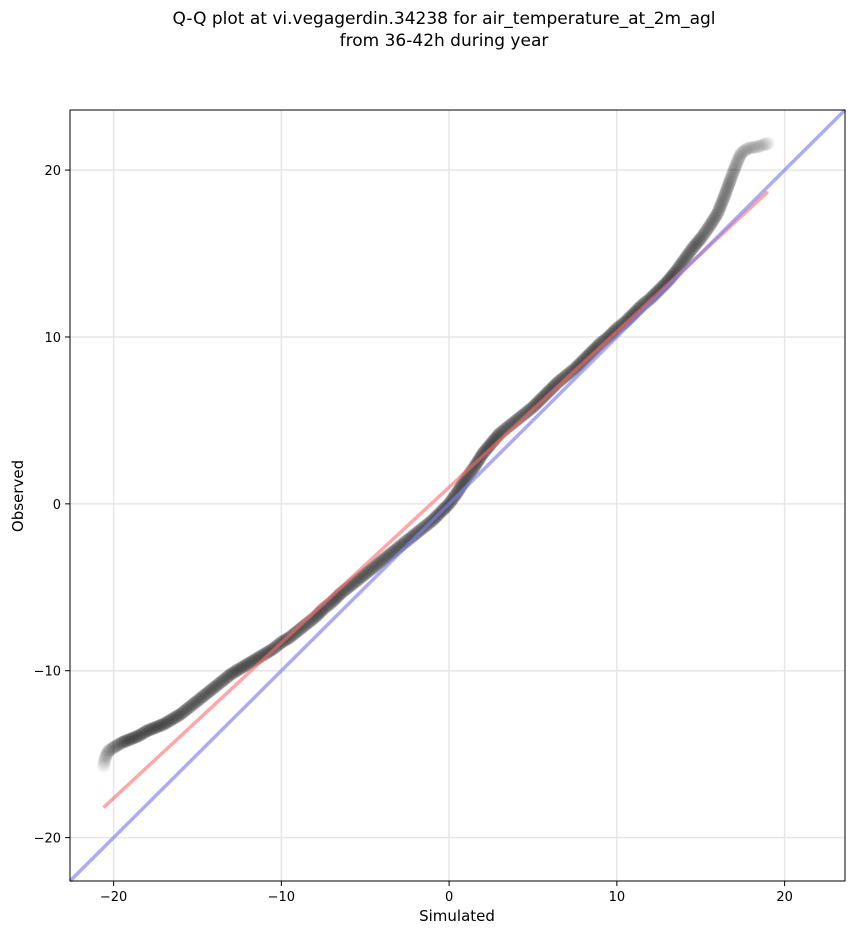 The width and height of the screenshot is (854, 934). What do you see at coordinates (47, 839) in the screenshot?
I see `y-tick-label-0: −20` at bounding box center [47, 839].